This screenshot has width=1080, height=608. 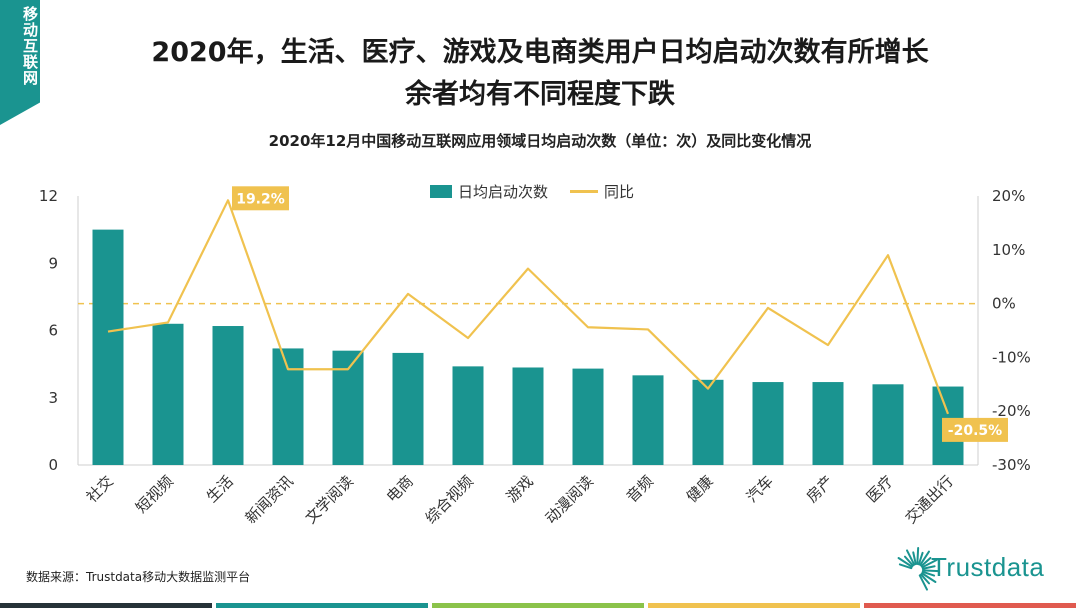 What do you see at coordinates (520, 489) in the screenshot?
I see `category-label: 游戏` at bounding box center [520, 489].